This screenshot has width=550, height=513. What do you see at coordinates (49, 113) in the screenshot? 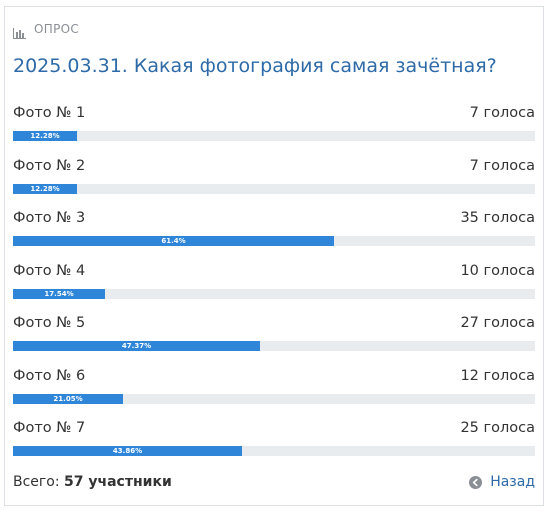
I see `option-label: Фото № 1` at bounding box center [49, 113].